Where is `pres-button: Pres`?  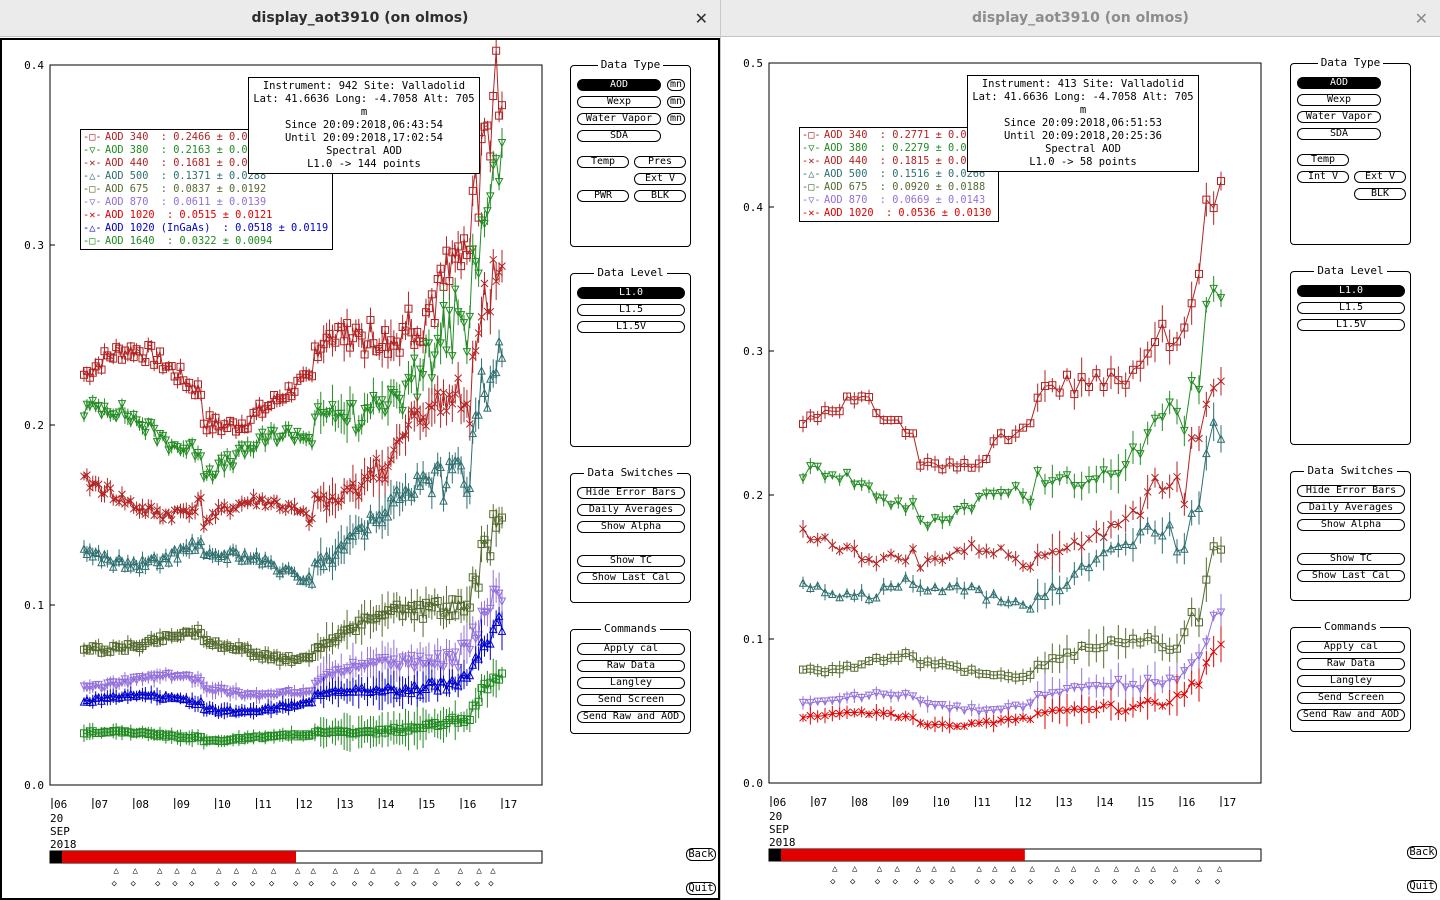 pres-button: Pres is located at coordinates (660, 162).